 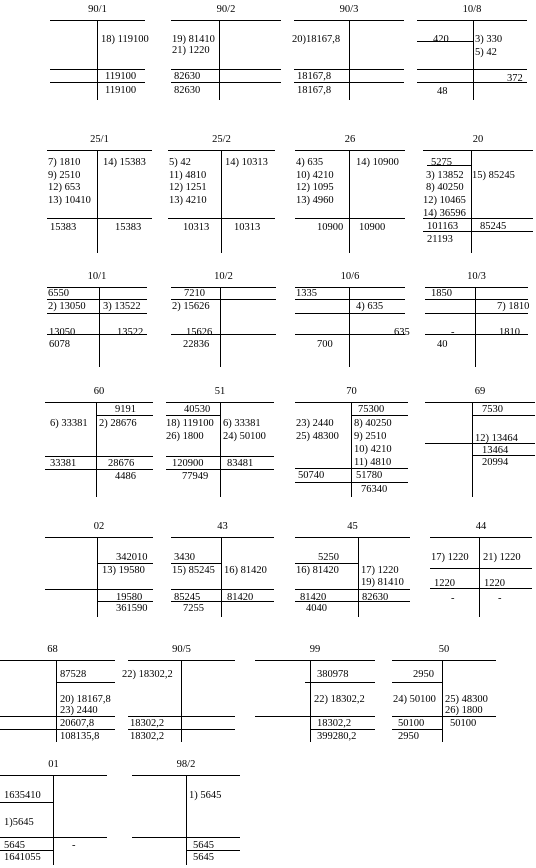 What do you see at coordinates (69, 423) in the screenshot?
I see `debit-entry: 6) 33381` at bounding box center [69, 423].